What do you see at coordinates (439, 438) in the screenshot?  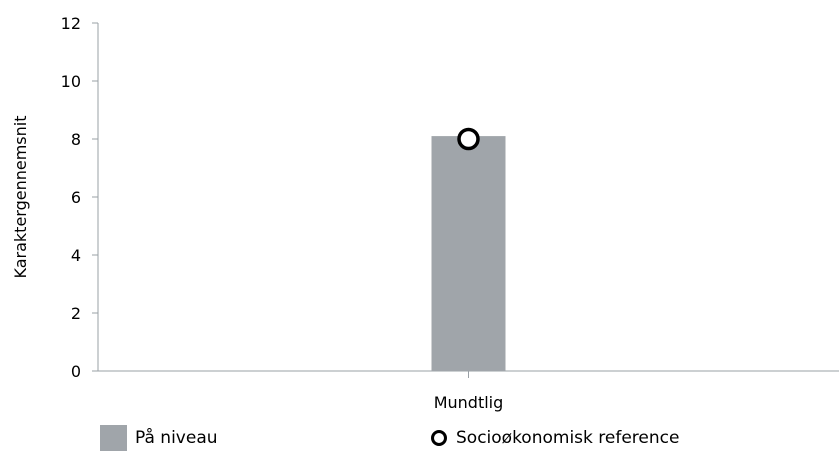 I see `legend-circle-marker-icon` at bounding box center [439, 438].